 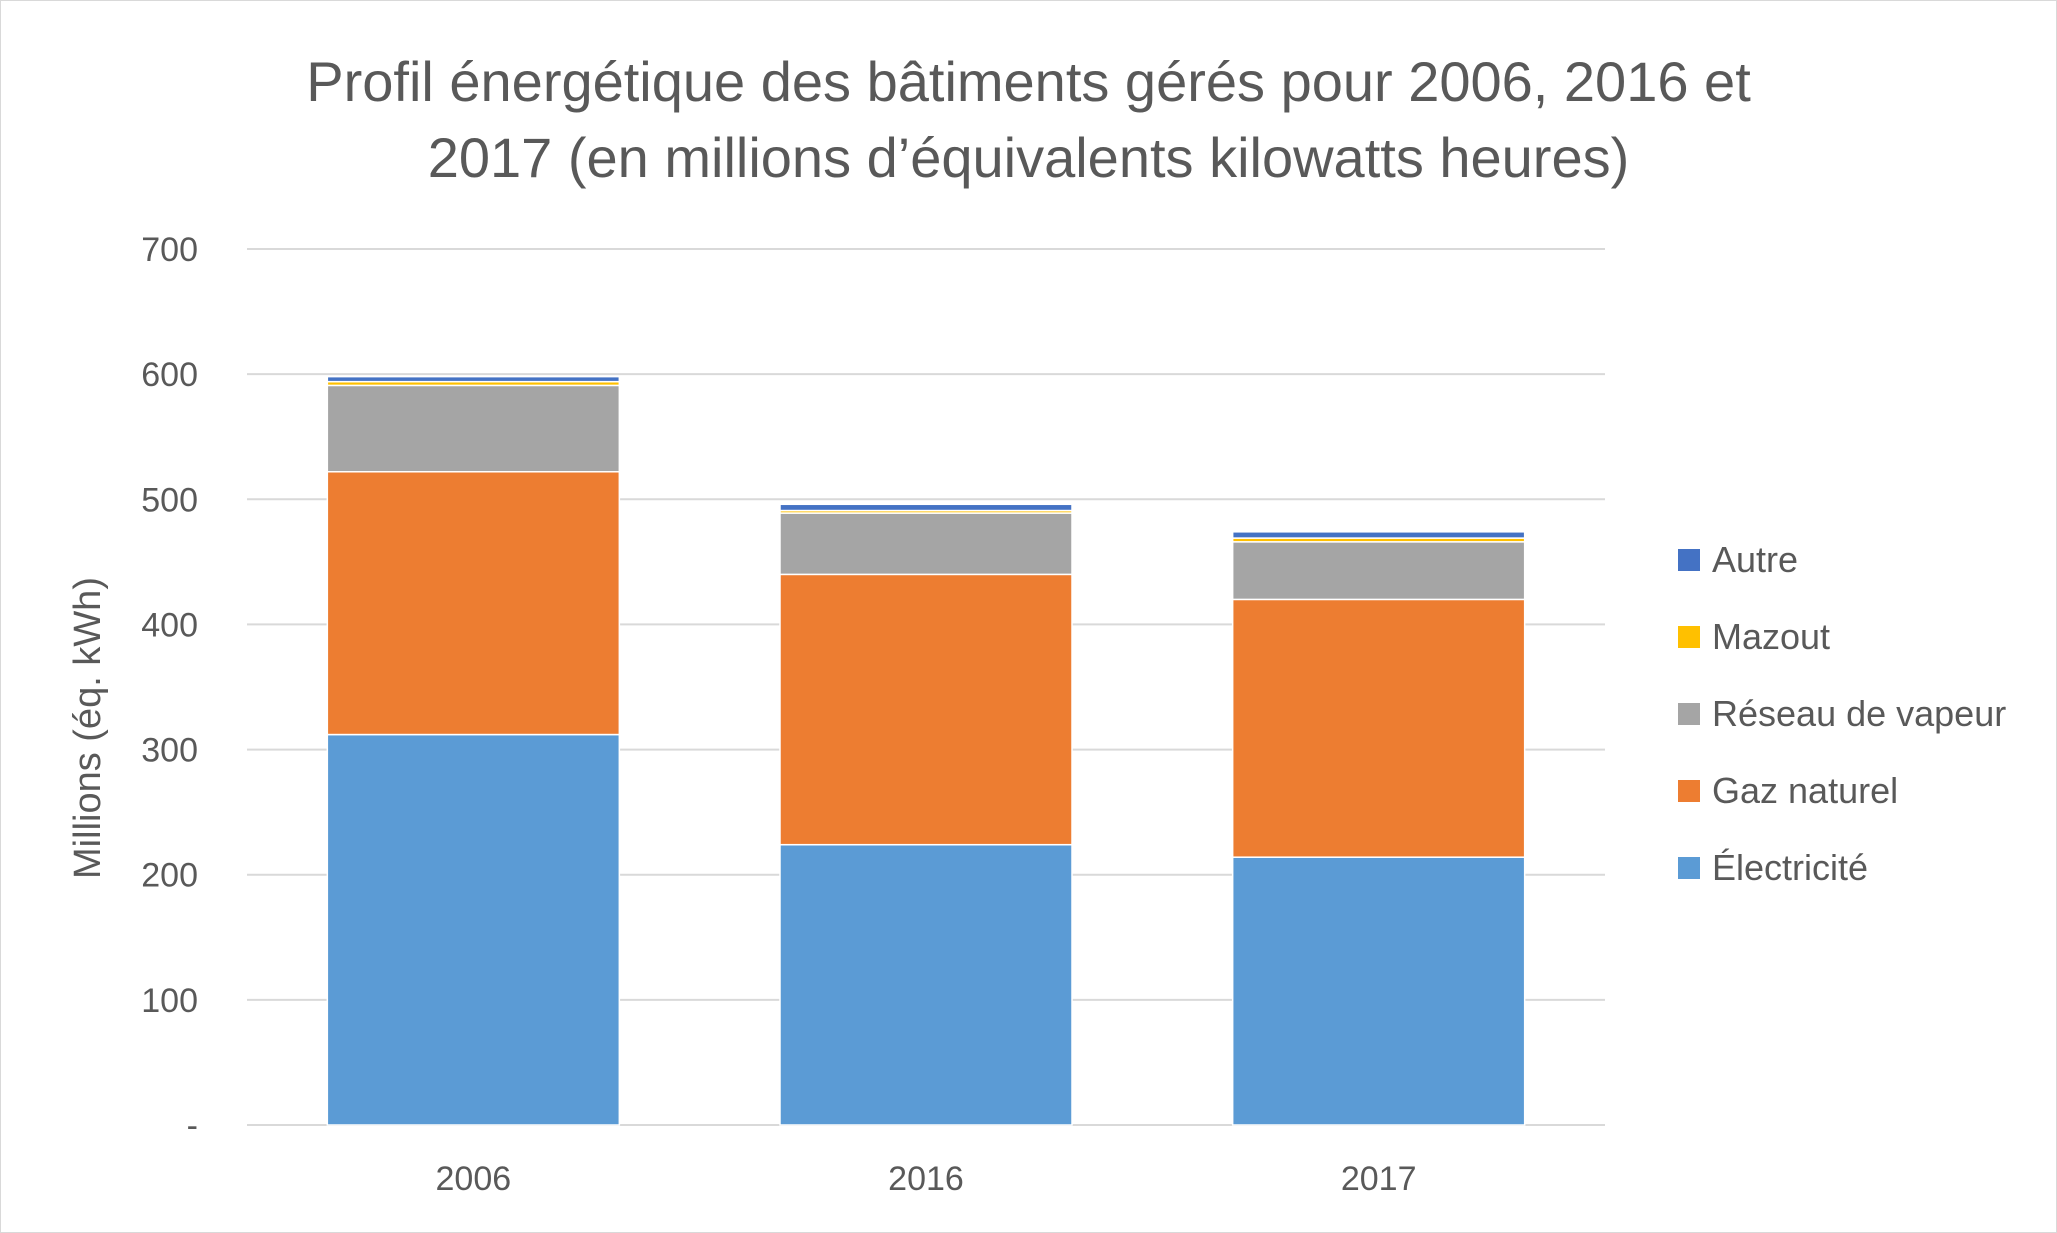 What do you see at coordinates (169, 876) in the screenshot?
I see `y-tick-label-2: 200` at bounding box center [169, 876].